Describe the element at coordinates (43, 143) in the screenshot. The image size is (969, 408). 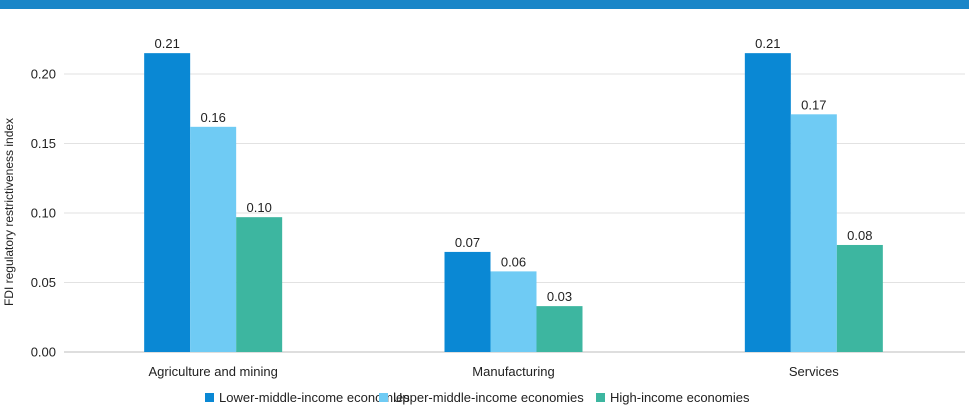
I see `y-tick-label: 0.15` at that location.